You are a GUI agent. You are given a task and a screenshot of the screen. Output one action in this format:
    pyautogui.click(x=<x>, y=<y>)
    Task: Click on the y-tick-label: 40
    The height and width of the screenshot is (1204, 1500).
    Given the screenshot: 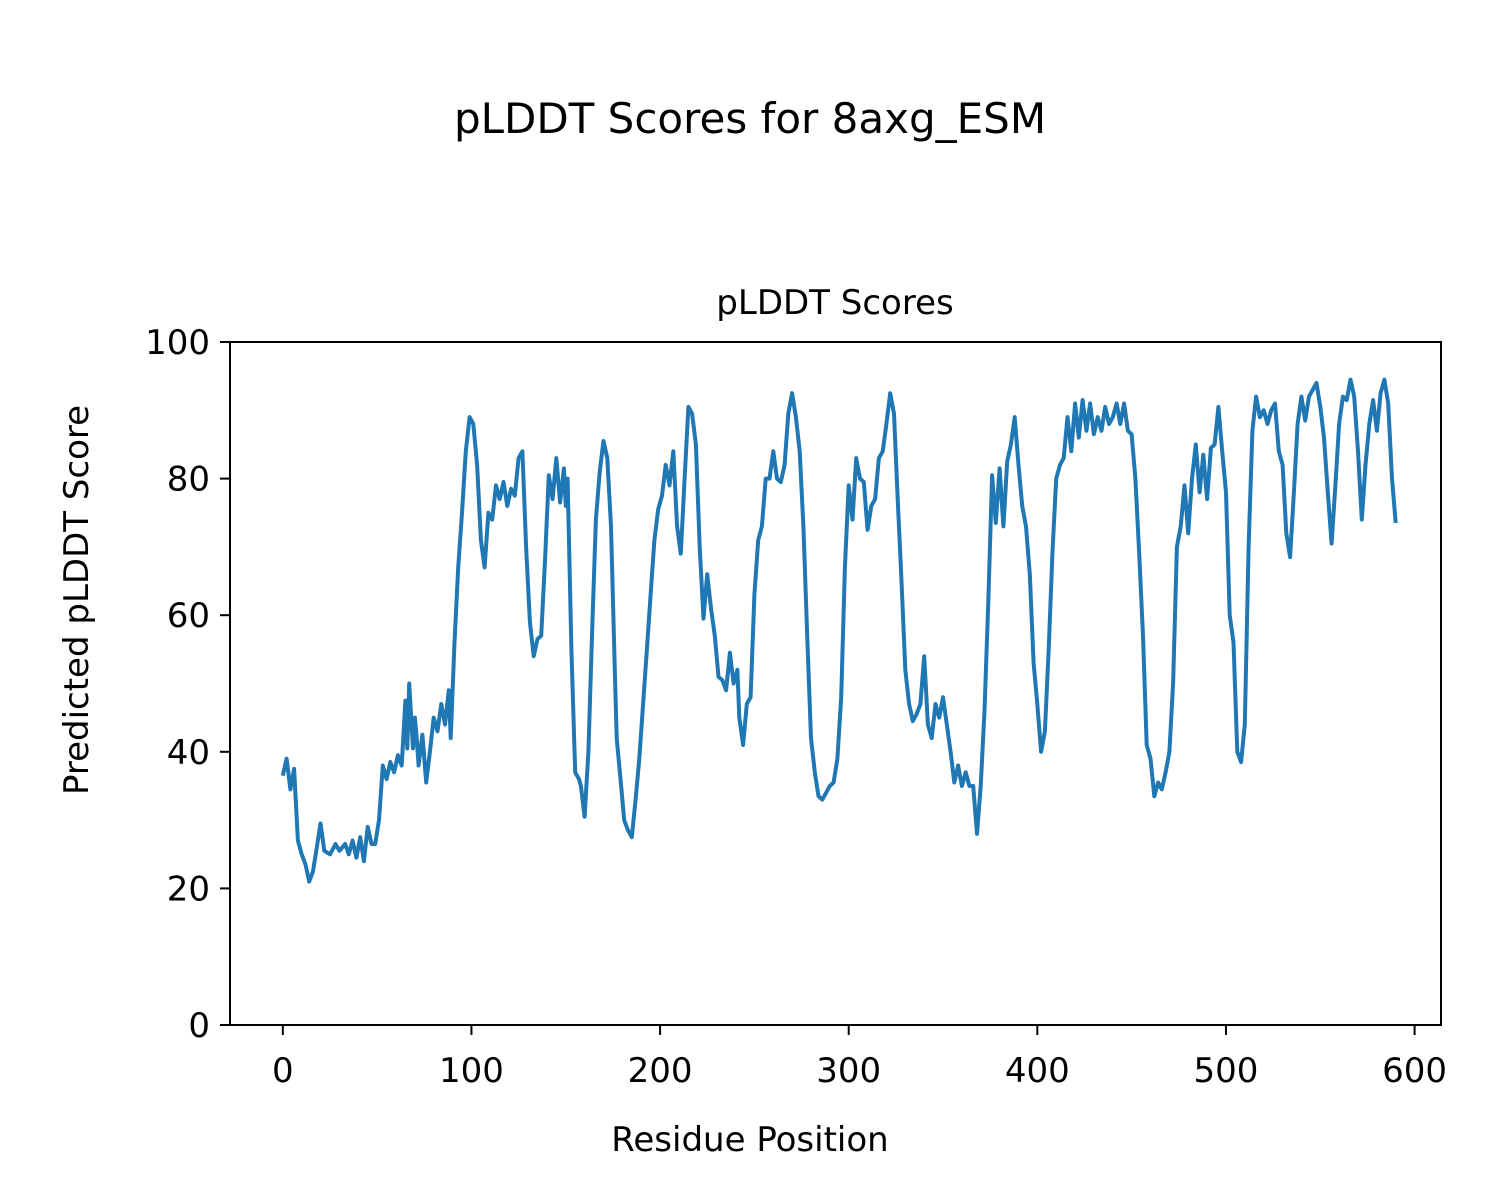 What is the action you would take?
    pyautogui.click(x=188, y=753)
    